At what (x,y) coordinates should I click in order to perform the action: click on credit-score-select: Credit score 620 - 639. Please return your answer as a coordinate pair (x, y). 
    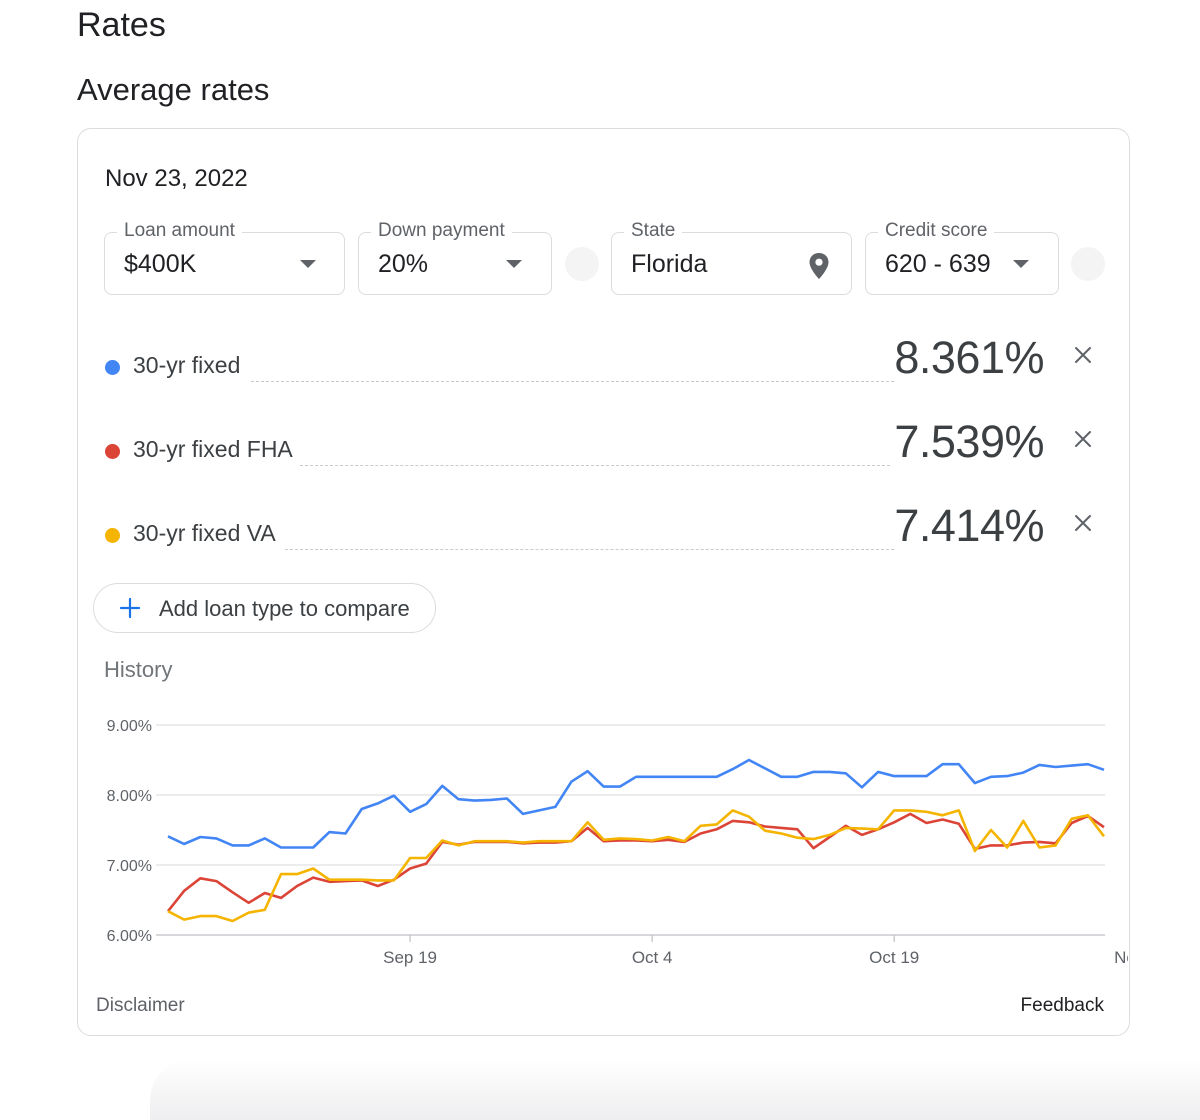
    Looking at the image, I should click on (962, 257).